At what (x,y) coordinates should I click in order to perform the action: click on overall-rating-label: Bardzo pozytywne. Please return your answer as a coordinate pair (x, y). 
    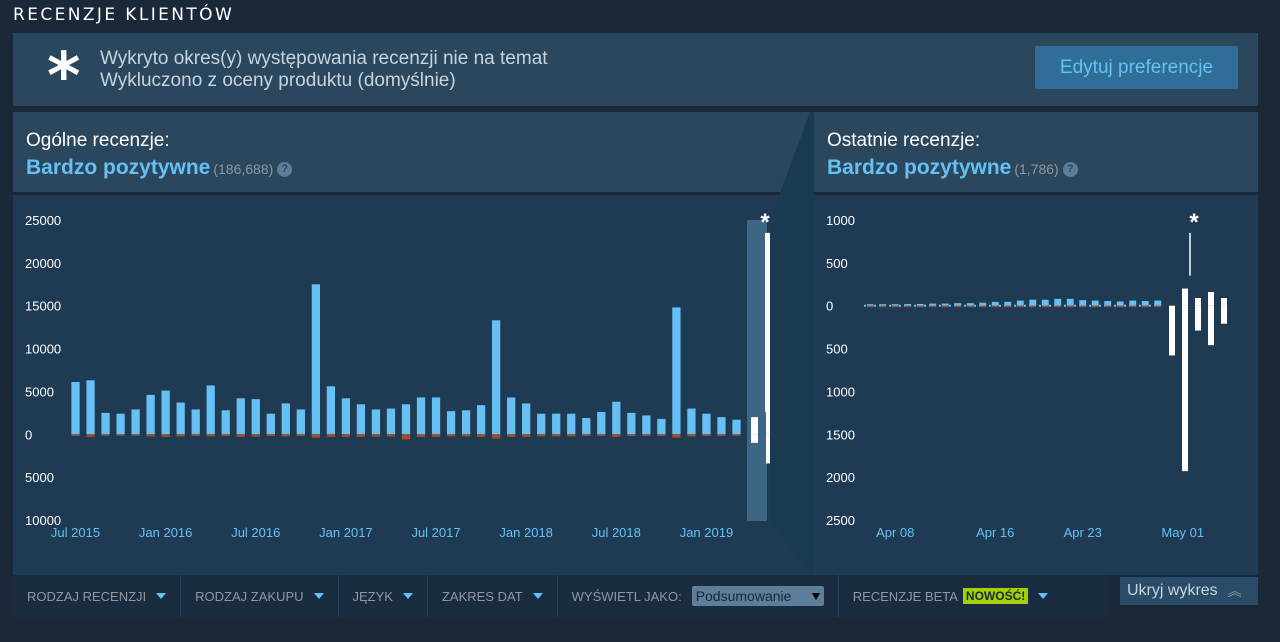
    Looking at the image, I should click on (118, 167).